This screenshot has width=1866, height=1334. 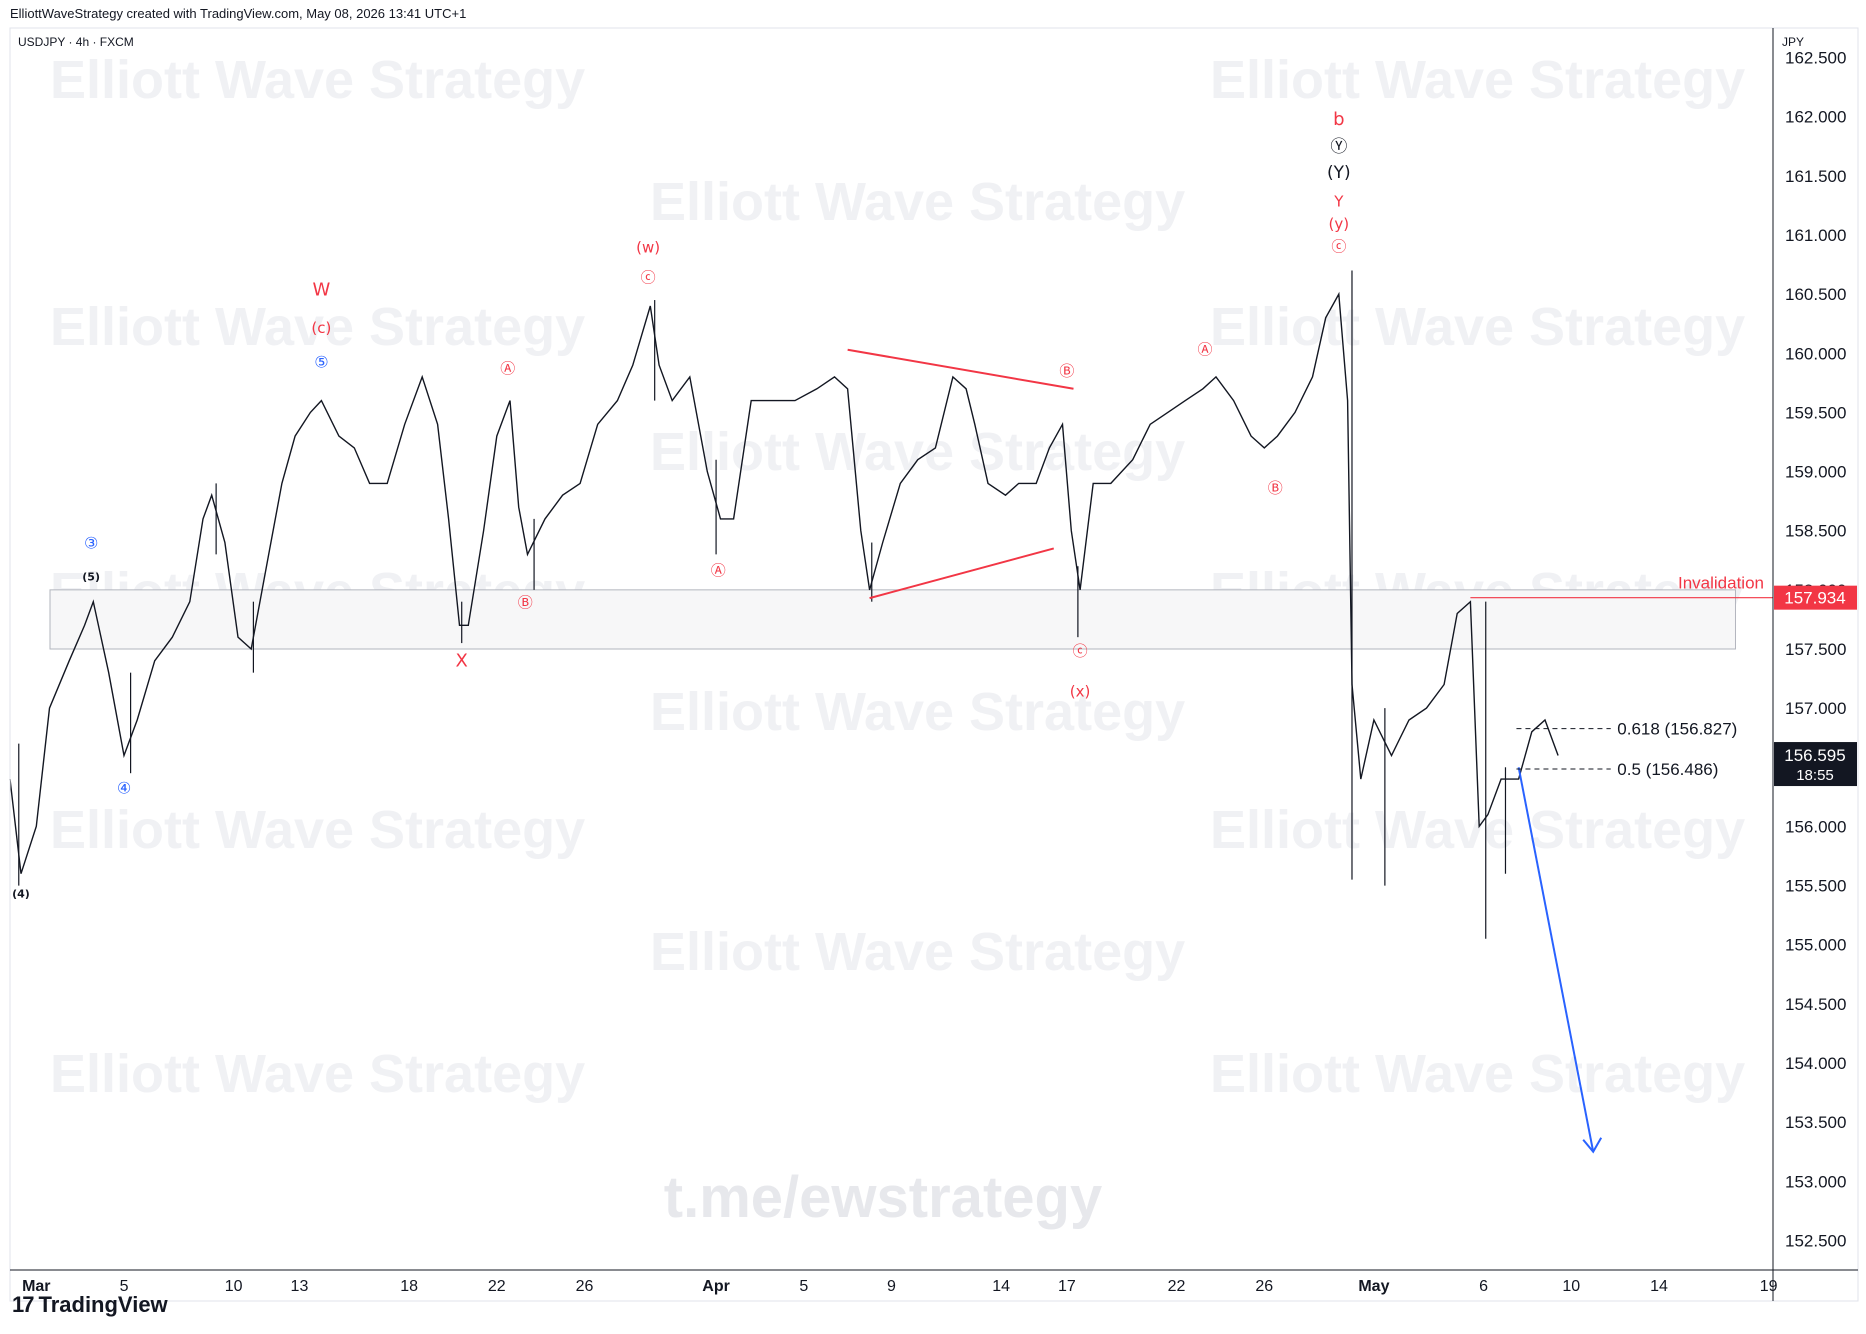 What do you see at coordinates (300, 1286) in the screenshot?
I see `x-tick-label: 13` at bounding box center [300, 1286].